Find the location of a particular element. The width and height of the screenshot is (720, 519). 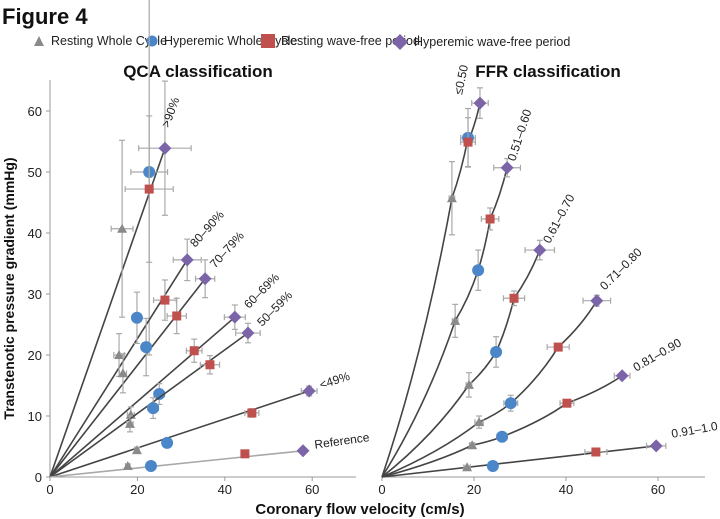

group-label: 0.91–1.0 is located at coordinates (694, 430).